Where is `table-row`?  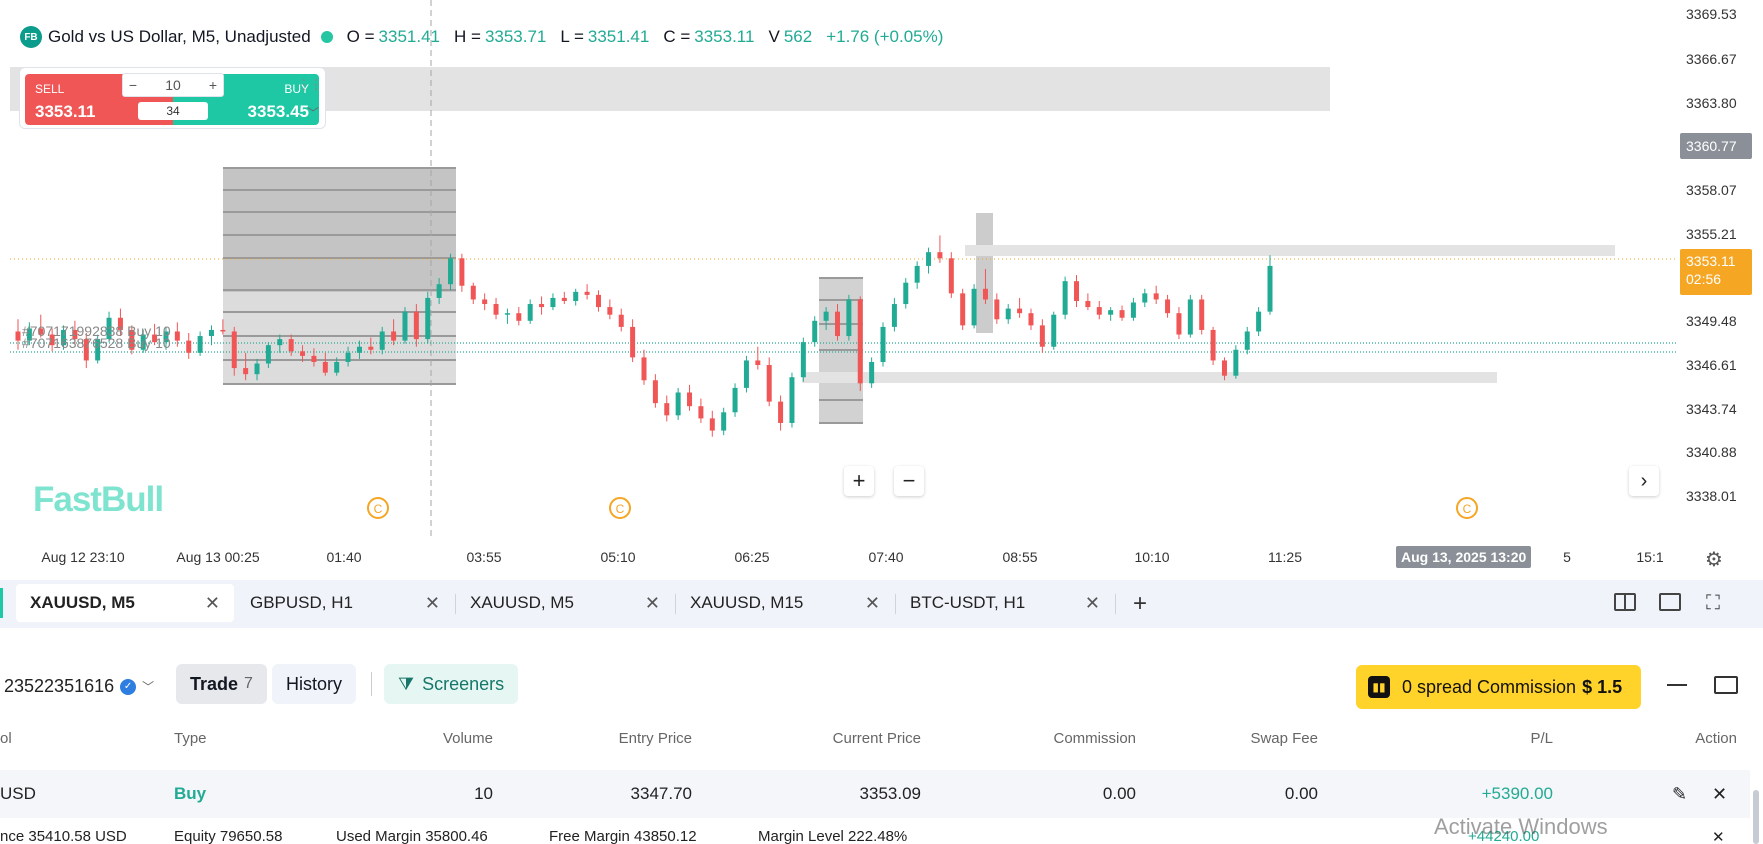 table-row is located at coordinates (875, 794).